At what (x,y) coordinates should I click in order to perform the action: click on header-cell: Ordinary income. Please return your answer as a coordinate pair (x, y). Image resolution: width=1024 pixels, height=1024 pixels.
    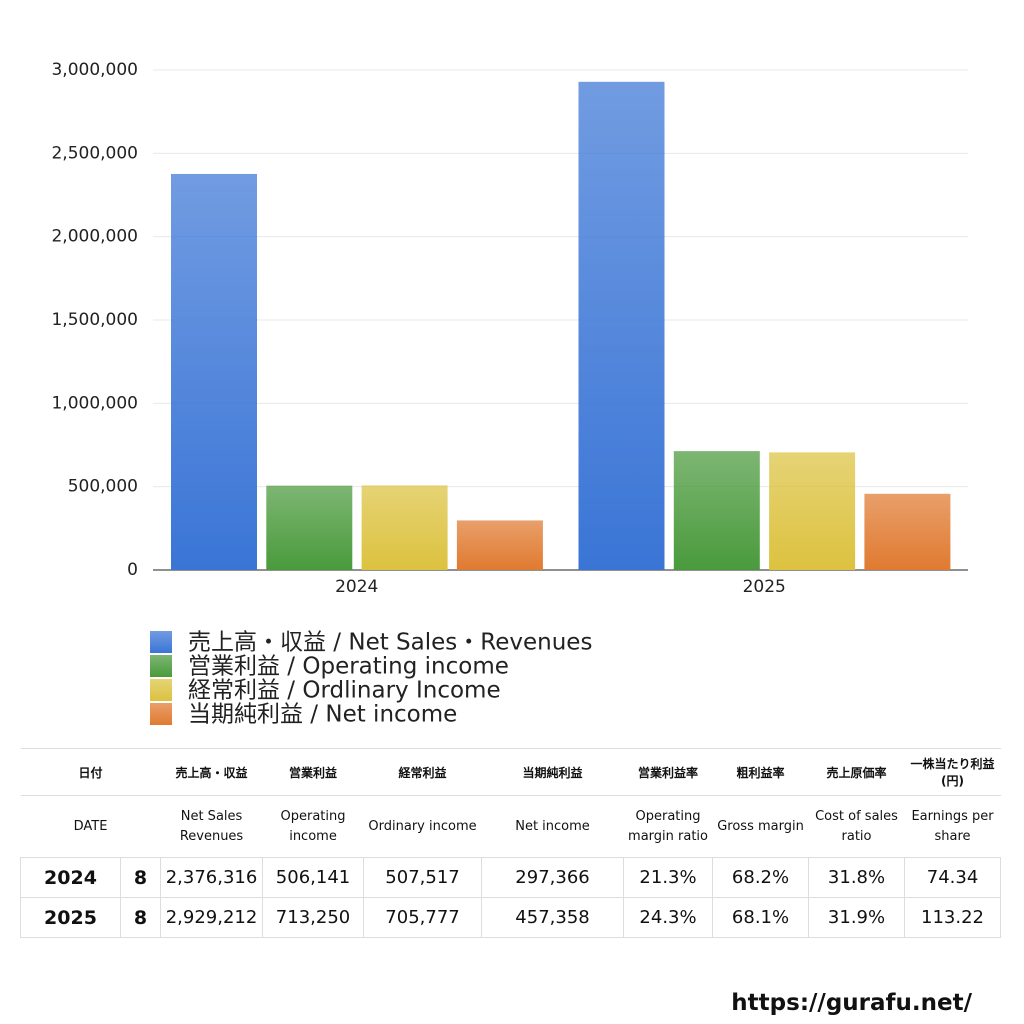
    Looking at the image, I should click on (422, 826).